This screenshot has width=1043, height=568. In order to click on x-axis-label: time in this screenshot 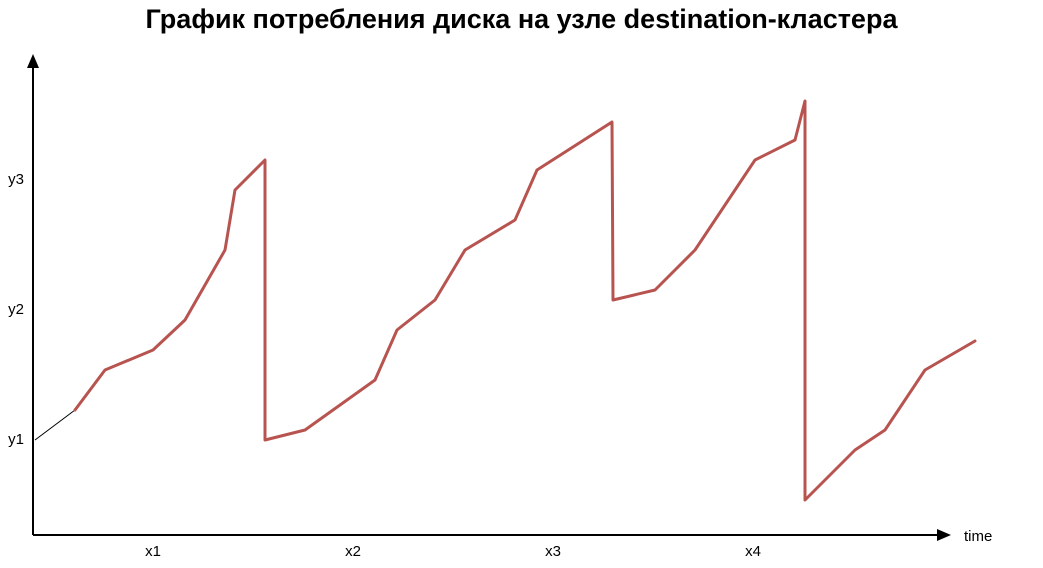, I will do `click(978, 536)`.